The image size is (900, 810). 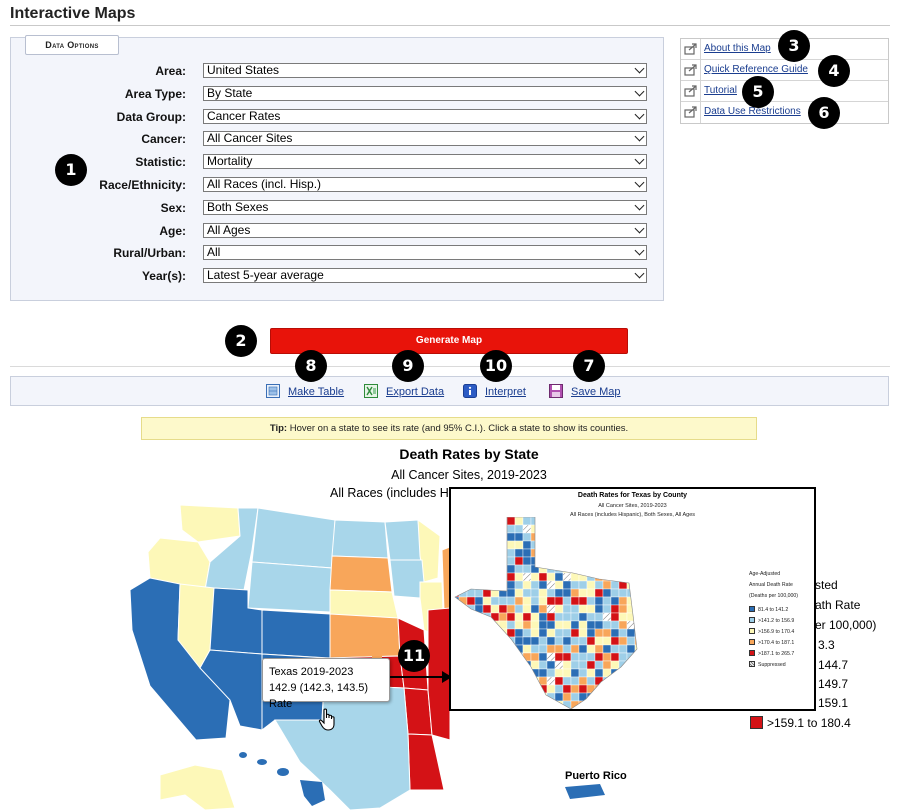 I want to click on state-alaska, so click(x=197, y=787).